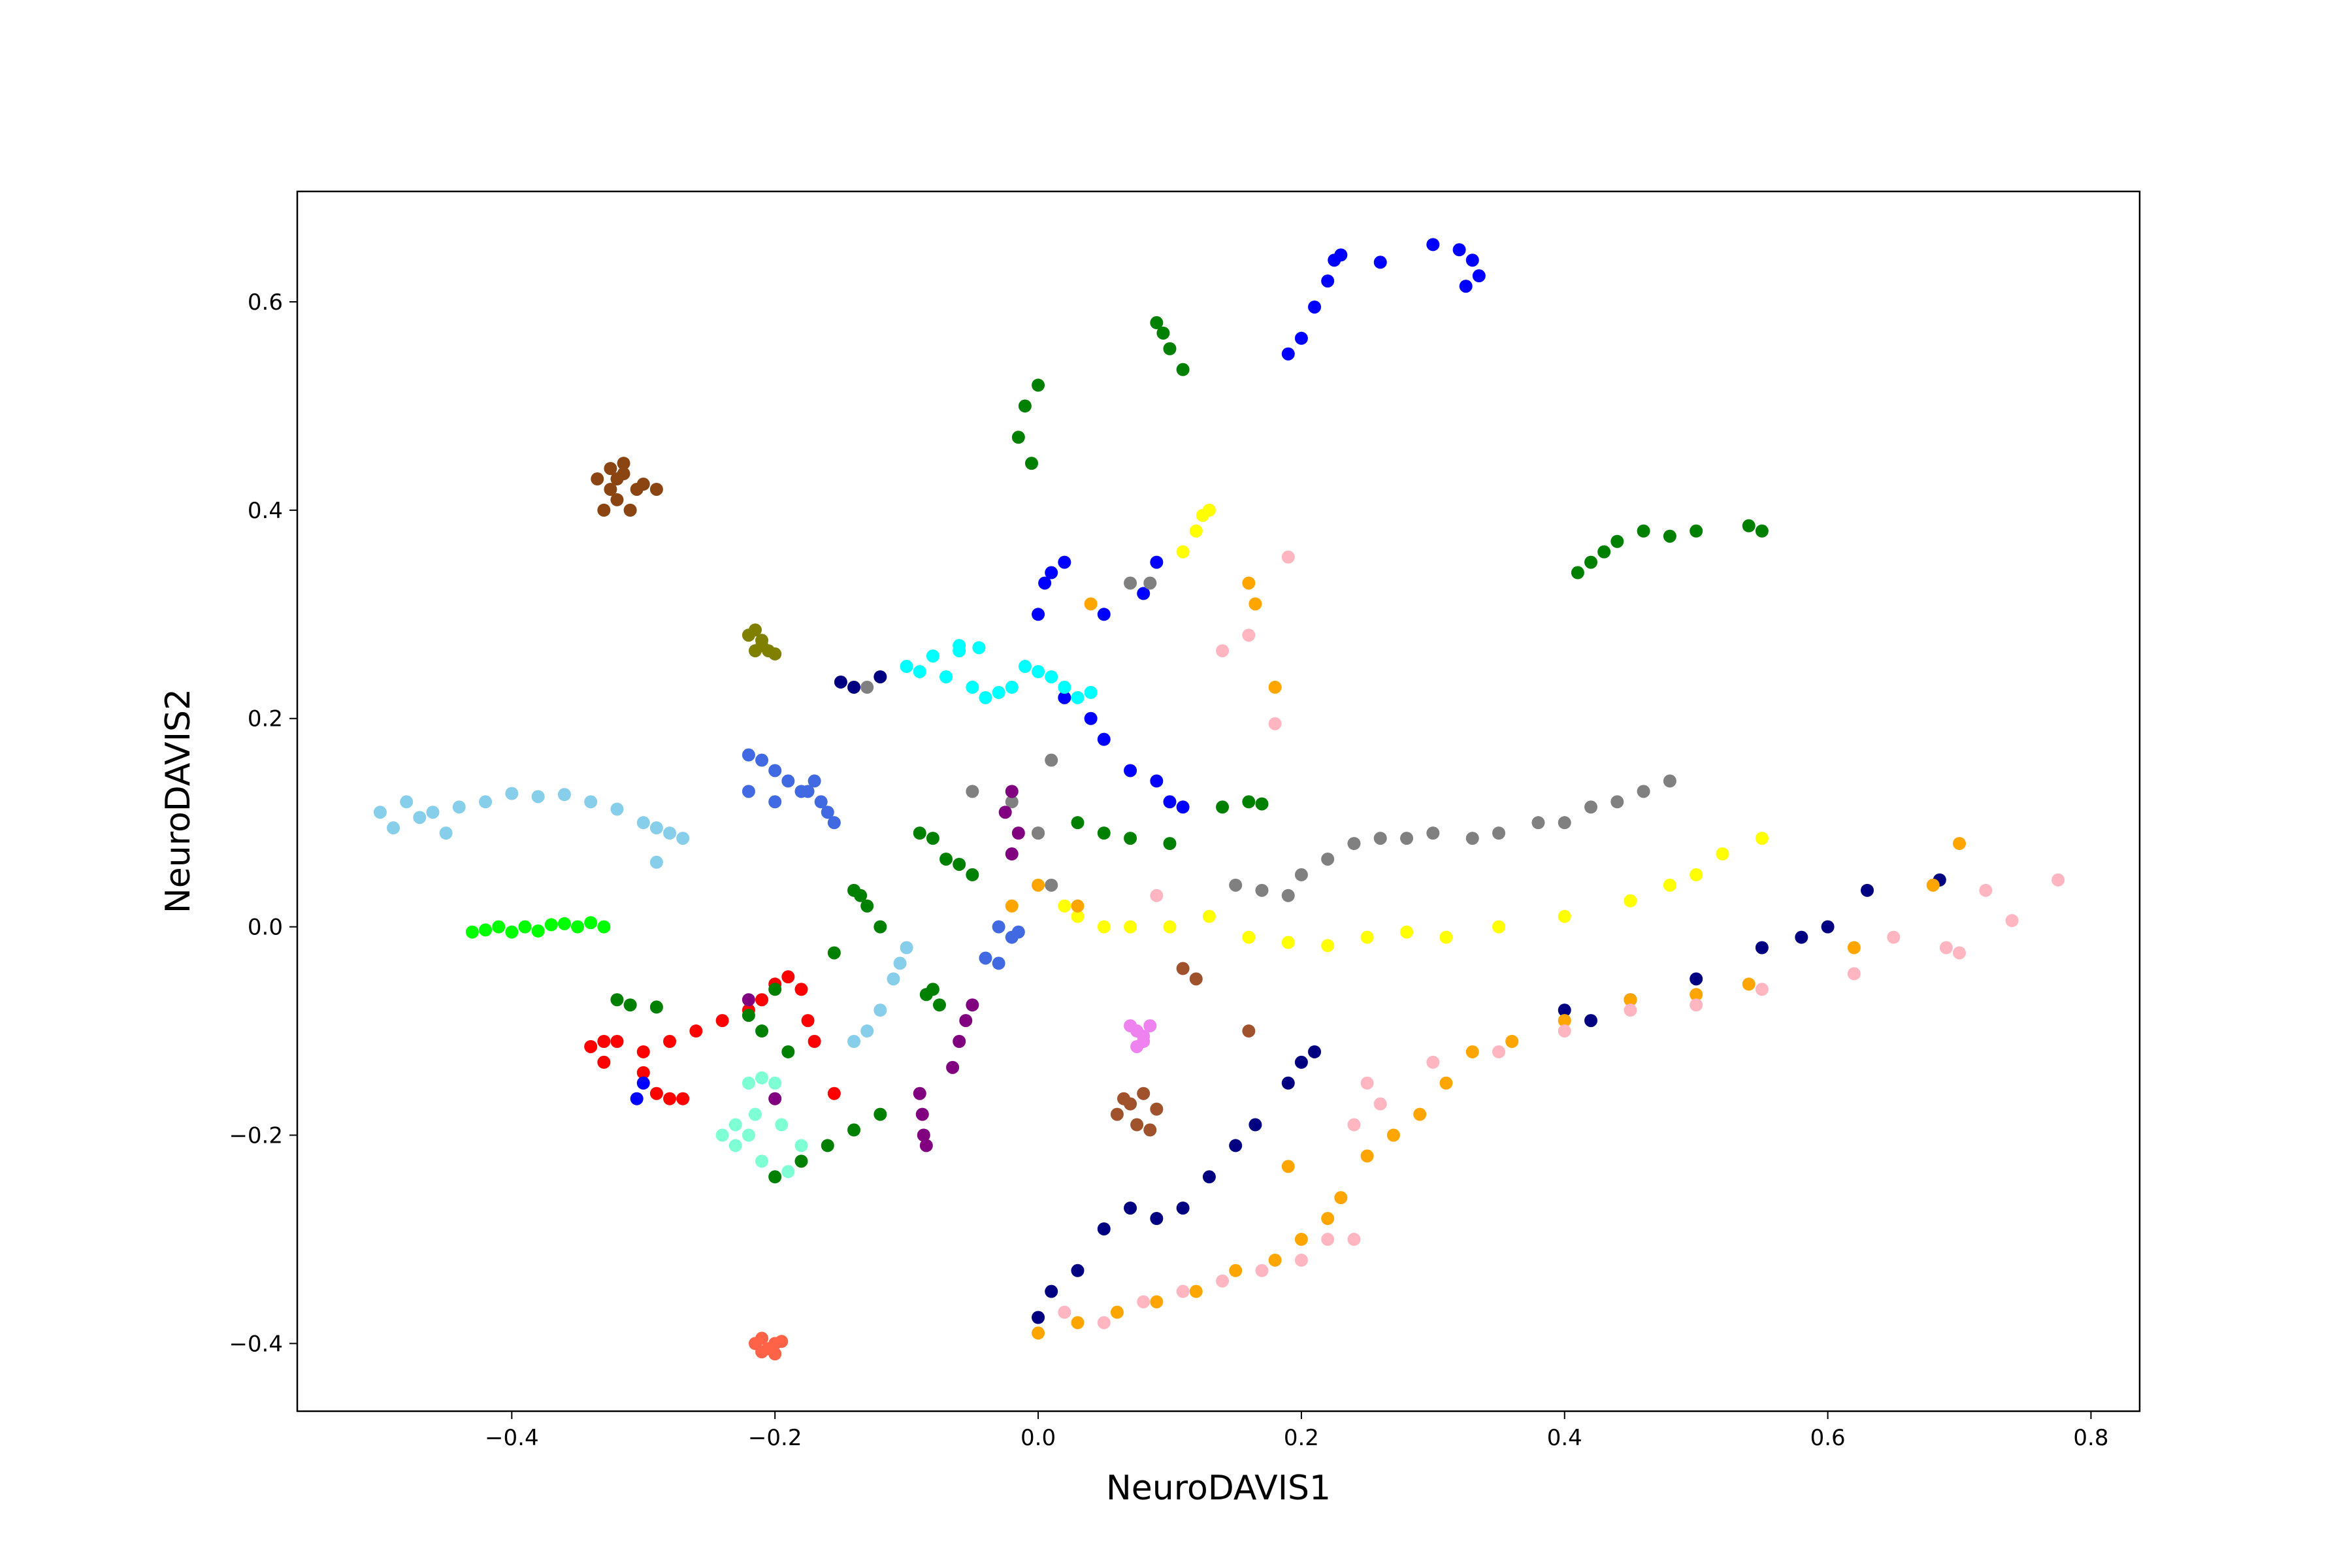 The width and height of the screenshot is (2352, 1568). I want to click on y-axis-label: NeuroDAVIS2, so click(178, 801).